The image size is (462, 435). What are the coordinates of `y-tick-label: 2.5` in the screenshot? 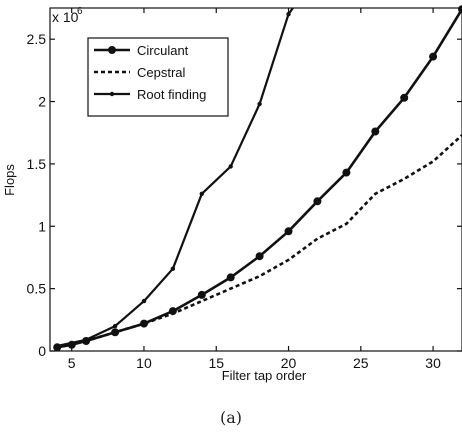 It's located at (37, 39).